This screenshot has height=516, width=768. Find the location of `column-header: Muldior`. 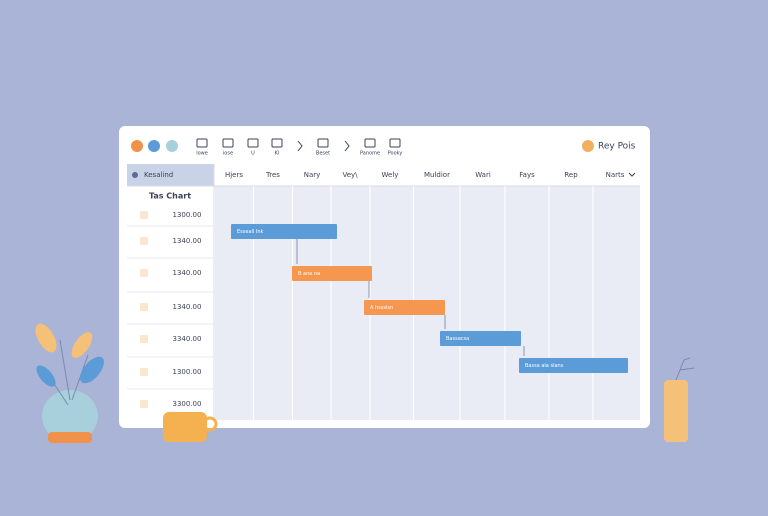

column-header: Muldior is located at coordinates (437, 175).